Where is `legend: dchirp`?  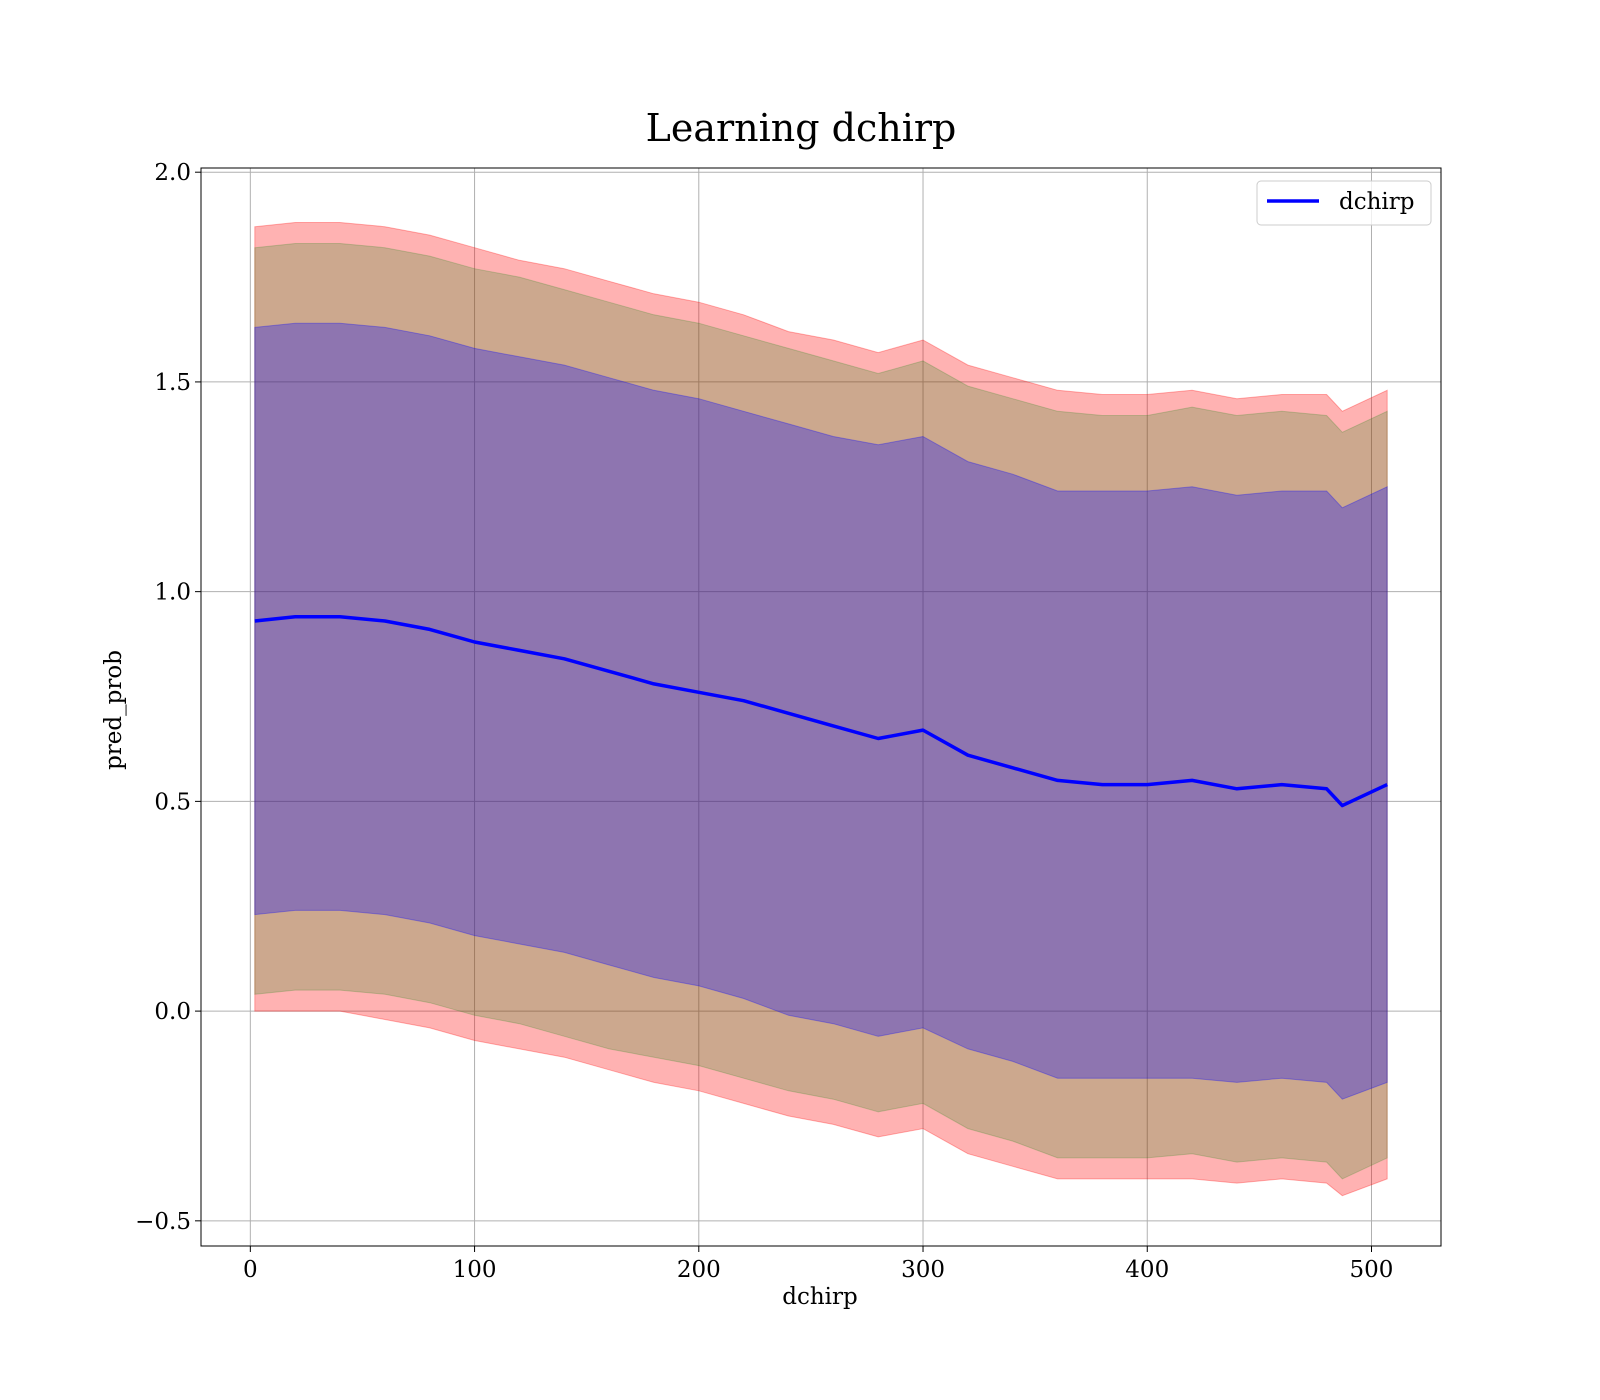
legend: dchirp is located at coordinates (1344, 203).